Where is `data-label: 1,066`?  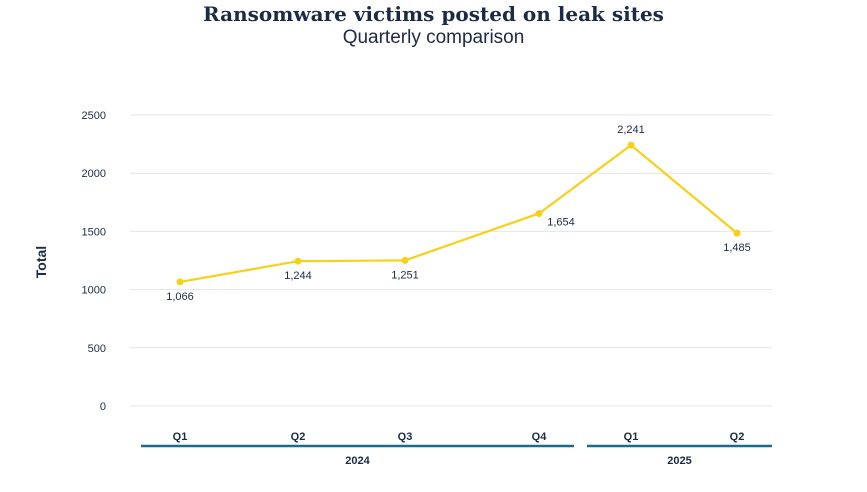 data-label: 1,066 is located at coordinates (180, 297).